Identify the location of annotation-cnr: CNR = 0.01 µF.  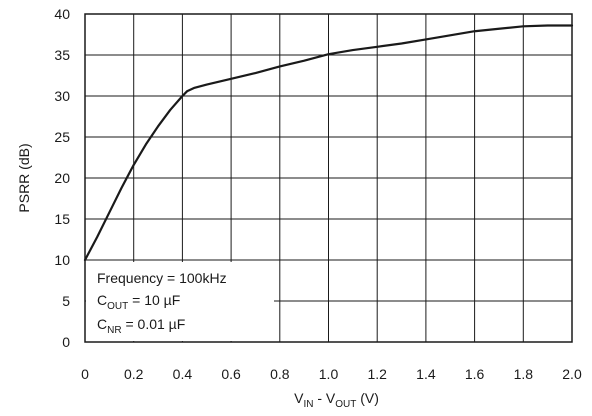
(141, 326).